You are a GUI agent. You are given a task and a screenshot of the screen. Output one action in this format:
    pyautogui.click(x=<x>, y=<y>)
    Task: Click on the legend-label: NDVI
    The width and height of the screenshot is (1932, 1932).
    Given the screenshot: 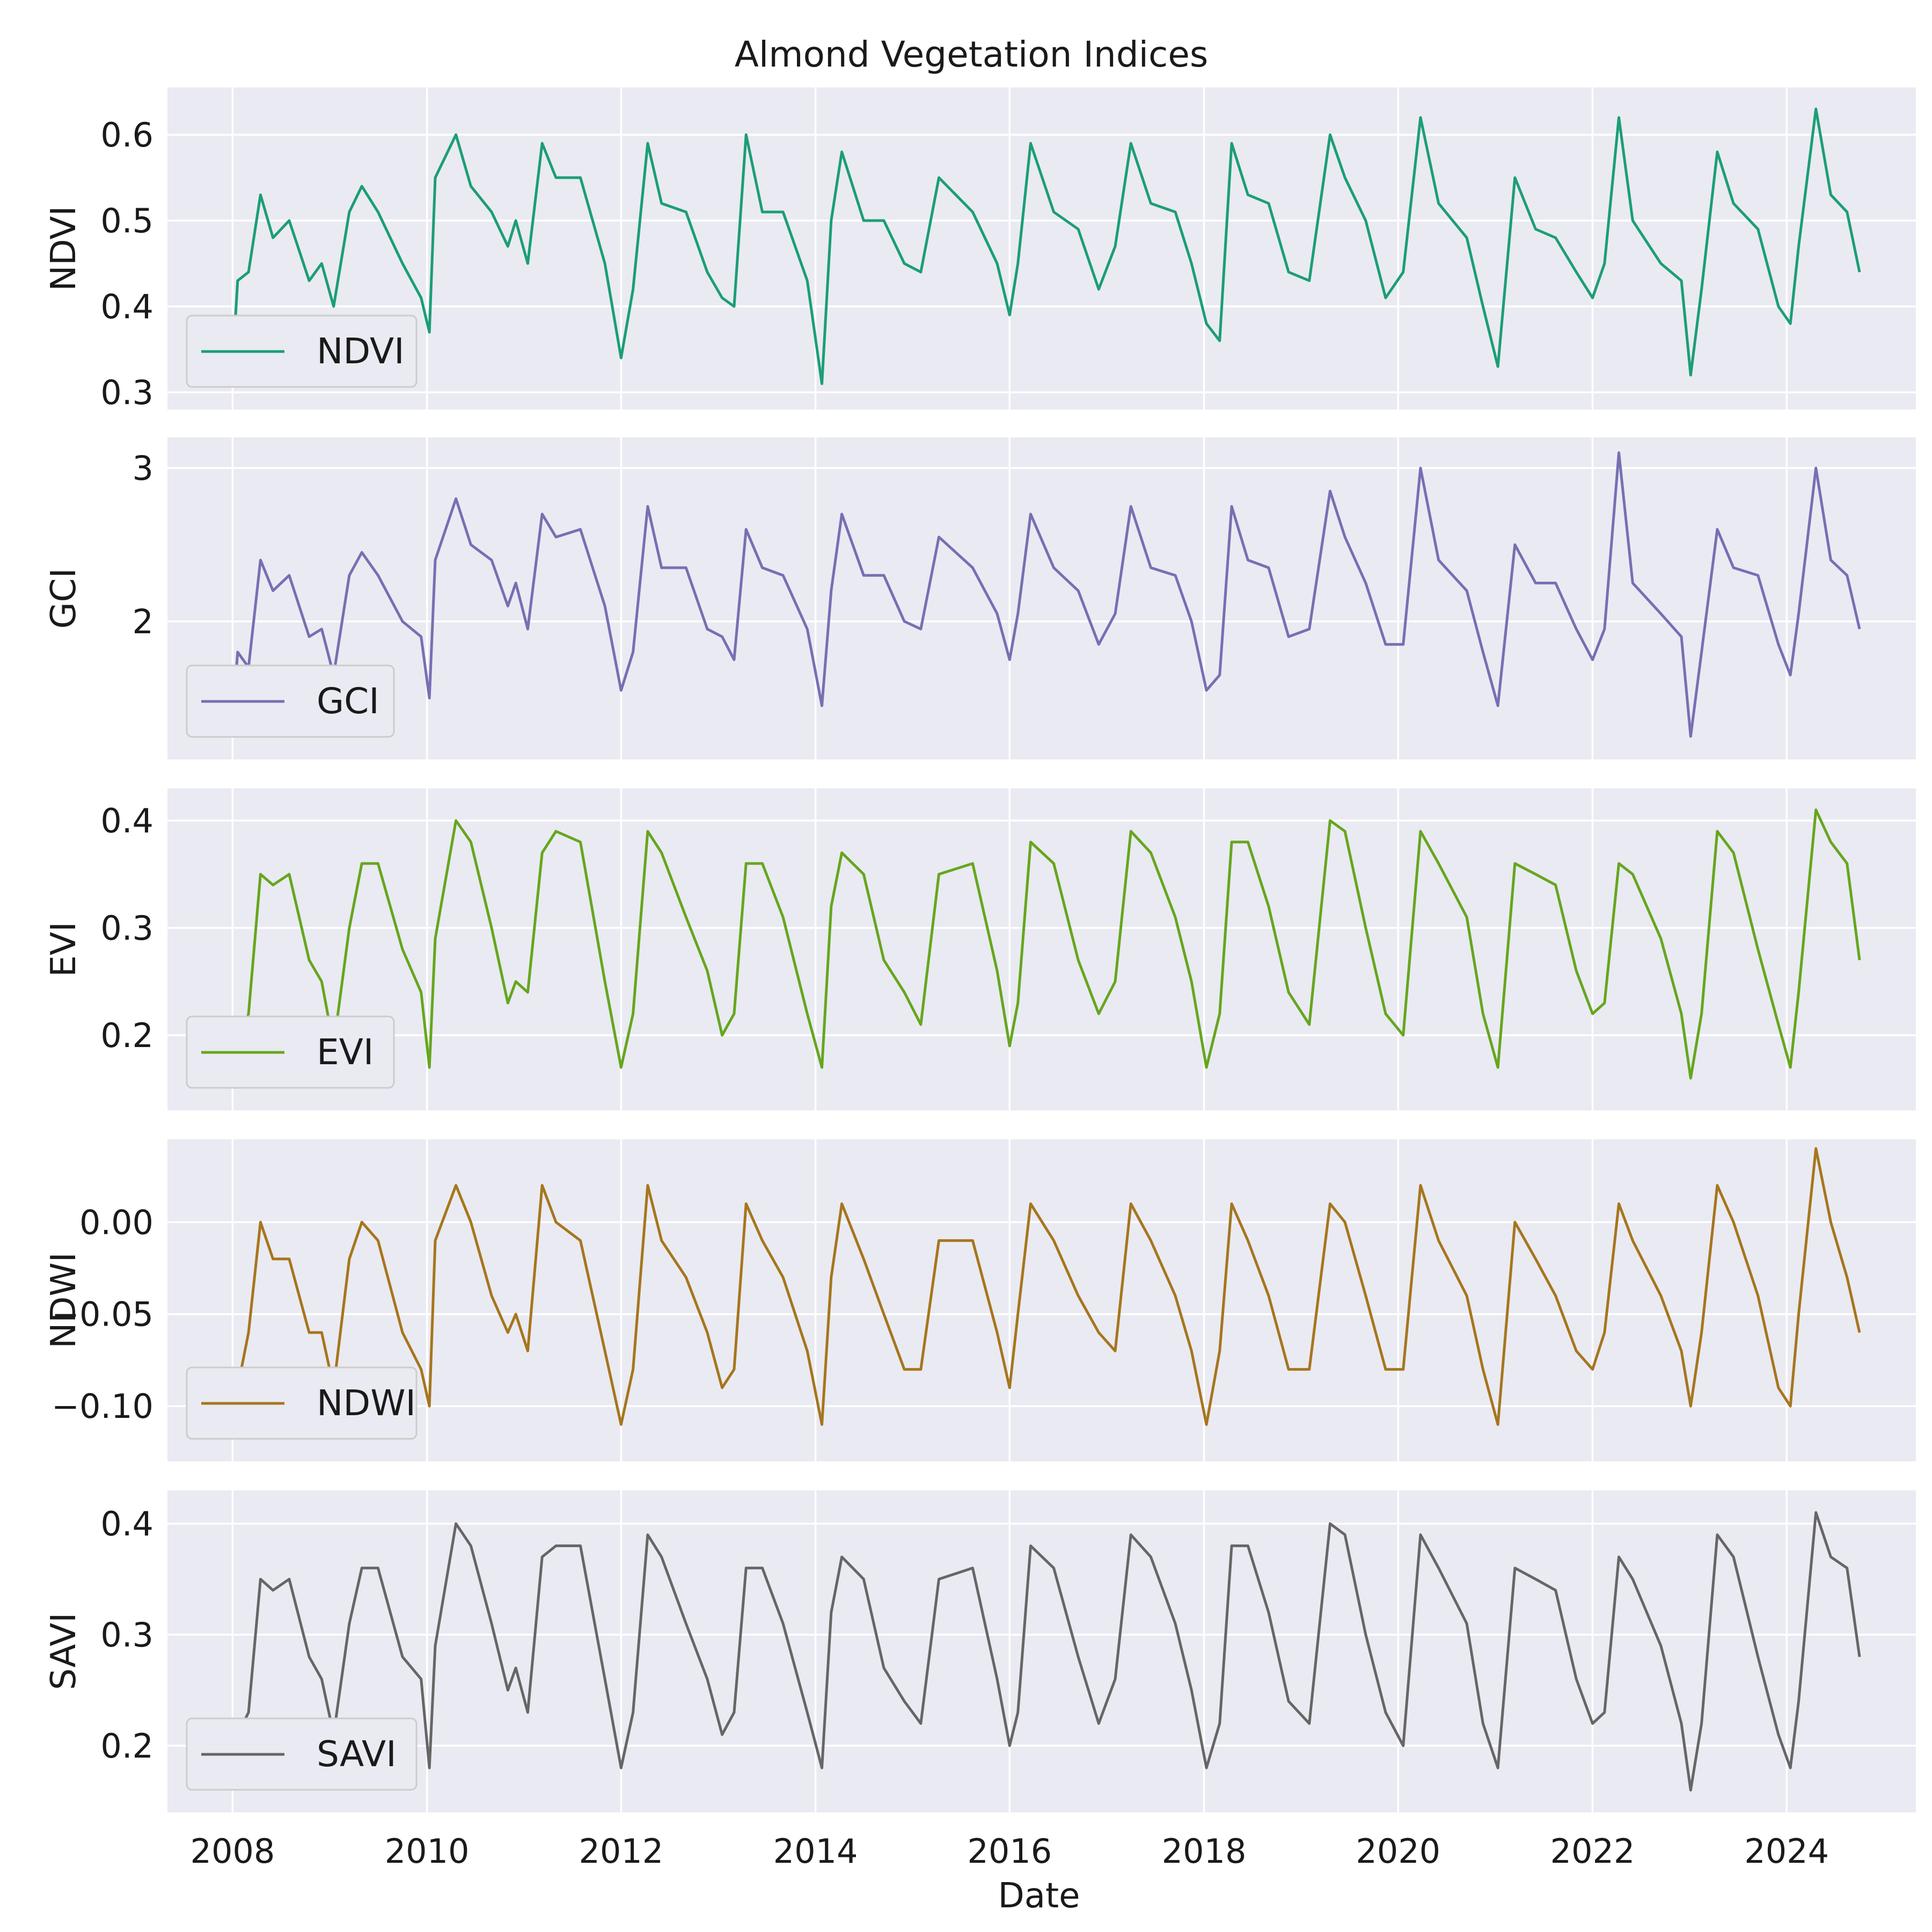 What is the action you would take?
    pyautogui.click(x=361, y=351)
    